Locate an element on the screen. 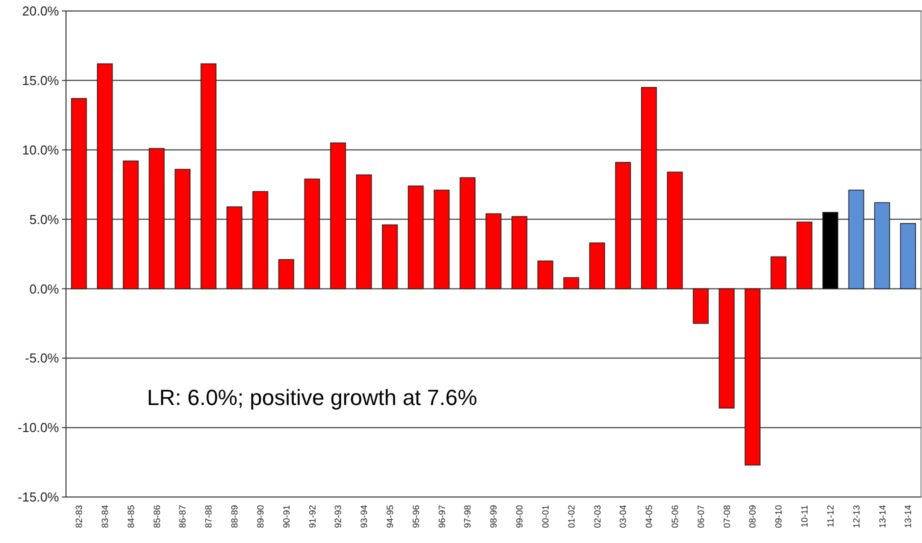 The image size is (922, 543). x-tick-label: 00-01 is located at coordinates (545, 516).